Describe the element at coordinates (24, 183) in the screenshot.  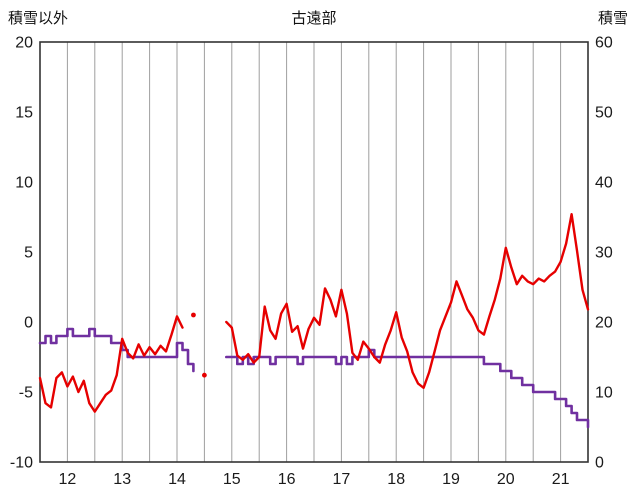
I see `left-axis-tick: 10` at that location.